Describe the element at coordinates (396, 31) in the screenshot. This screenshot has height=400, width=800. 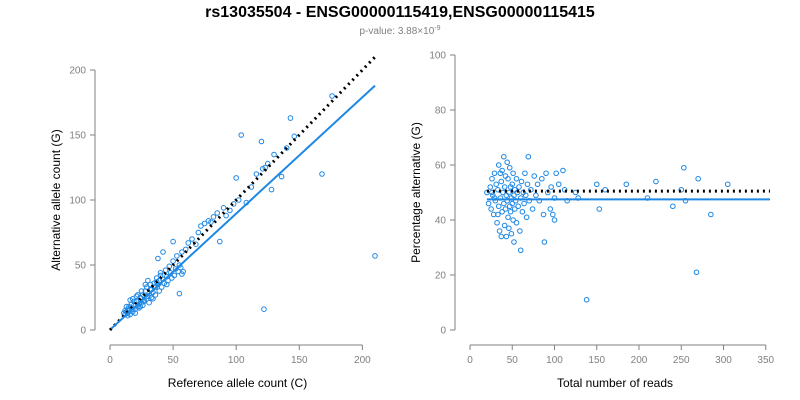
I see `p-value-text: p-value: 3.88×10` at that location.